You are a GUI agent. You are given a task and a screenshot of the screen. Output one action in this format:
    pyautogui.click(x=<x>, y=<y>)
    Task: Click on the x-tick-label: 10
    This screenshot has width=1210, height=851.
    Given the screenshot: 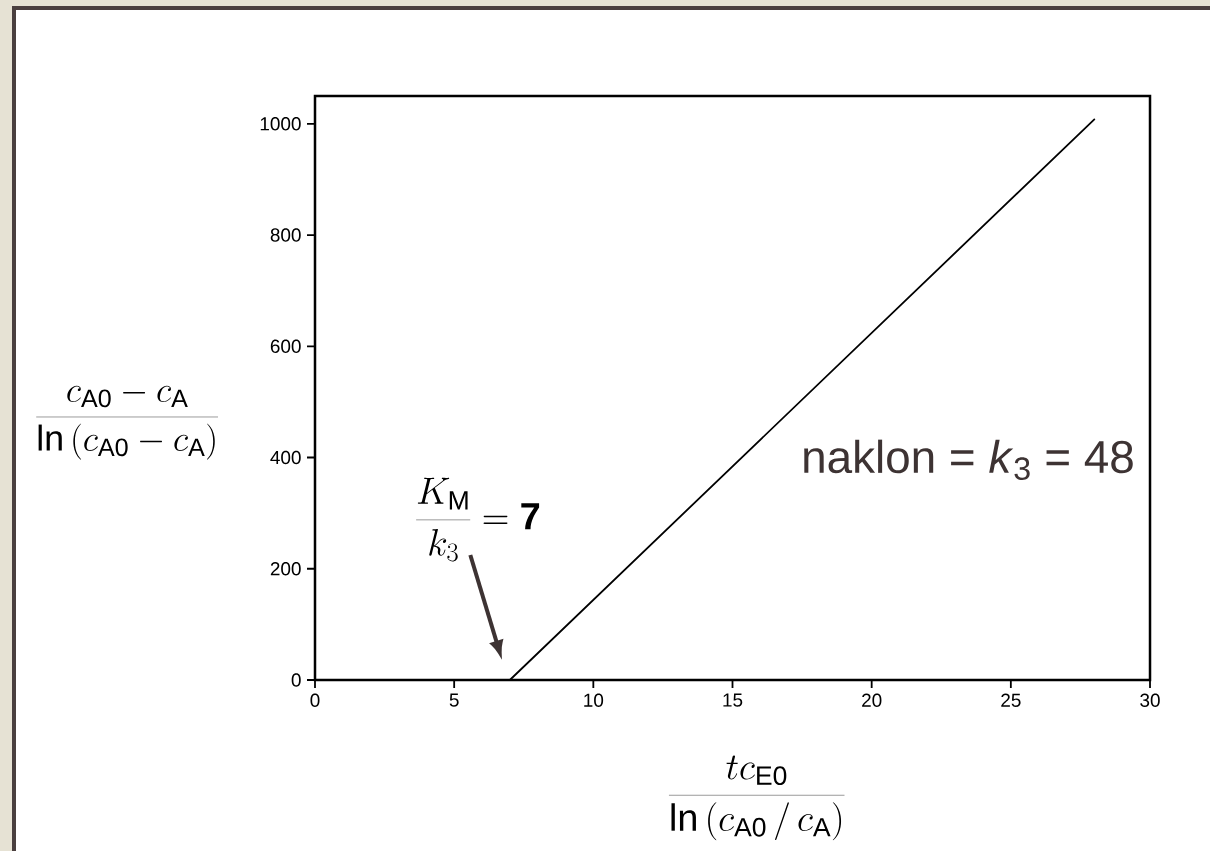 What is the action you would take?
    pyautogui.click(x=594, y=700)
    